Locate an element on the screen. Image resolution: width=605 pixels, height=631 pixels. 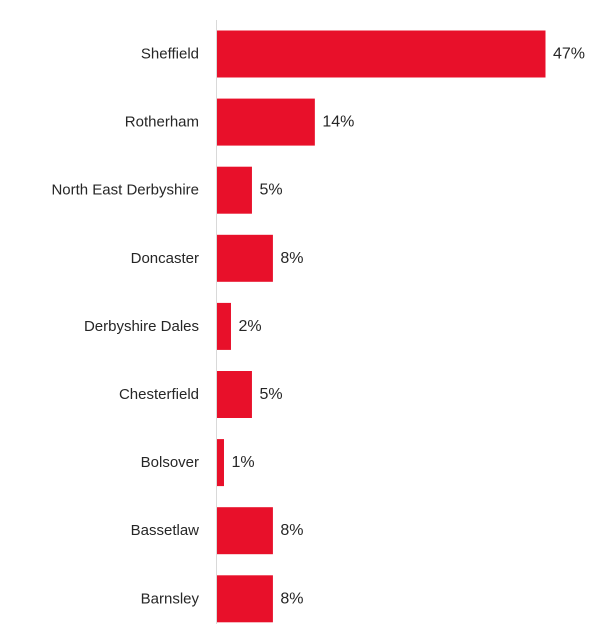
category-label-3: Doncaster is located at coordinates (165, 258).